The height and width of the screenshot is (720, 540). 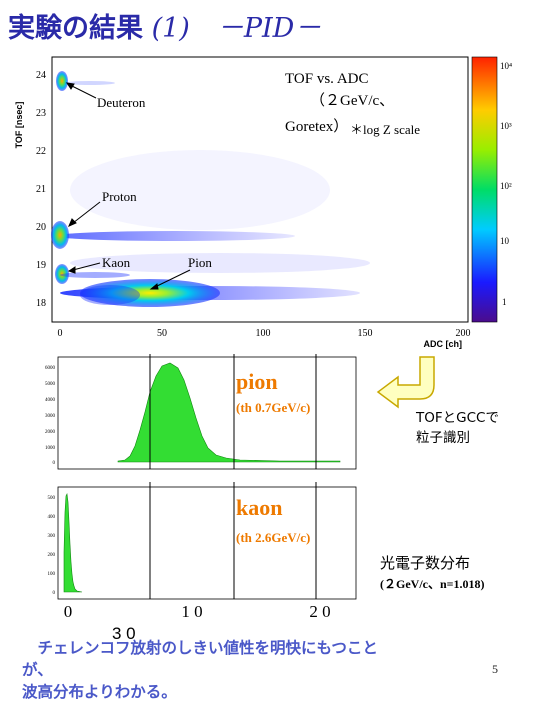 What do you see at coordinates (484, 189) in the screenshot?
I see `color-scale-bar` at bounding box center [484, 189].